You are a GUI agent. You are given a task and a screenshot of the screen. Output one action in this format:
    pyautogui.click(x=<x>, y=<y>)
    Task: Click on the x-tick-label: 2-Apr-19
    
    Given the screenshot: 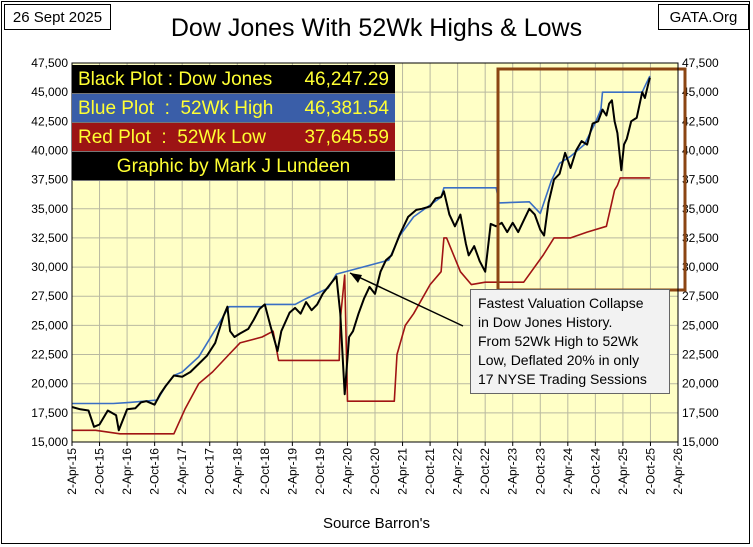 What is the action you would take?
    pyautogui.click(x=292, y=471)
    